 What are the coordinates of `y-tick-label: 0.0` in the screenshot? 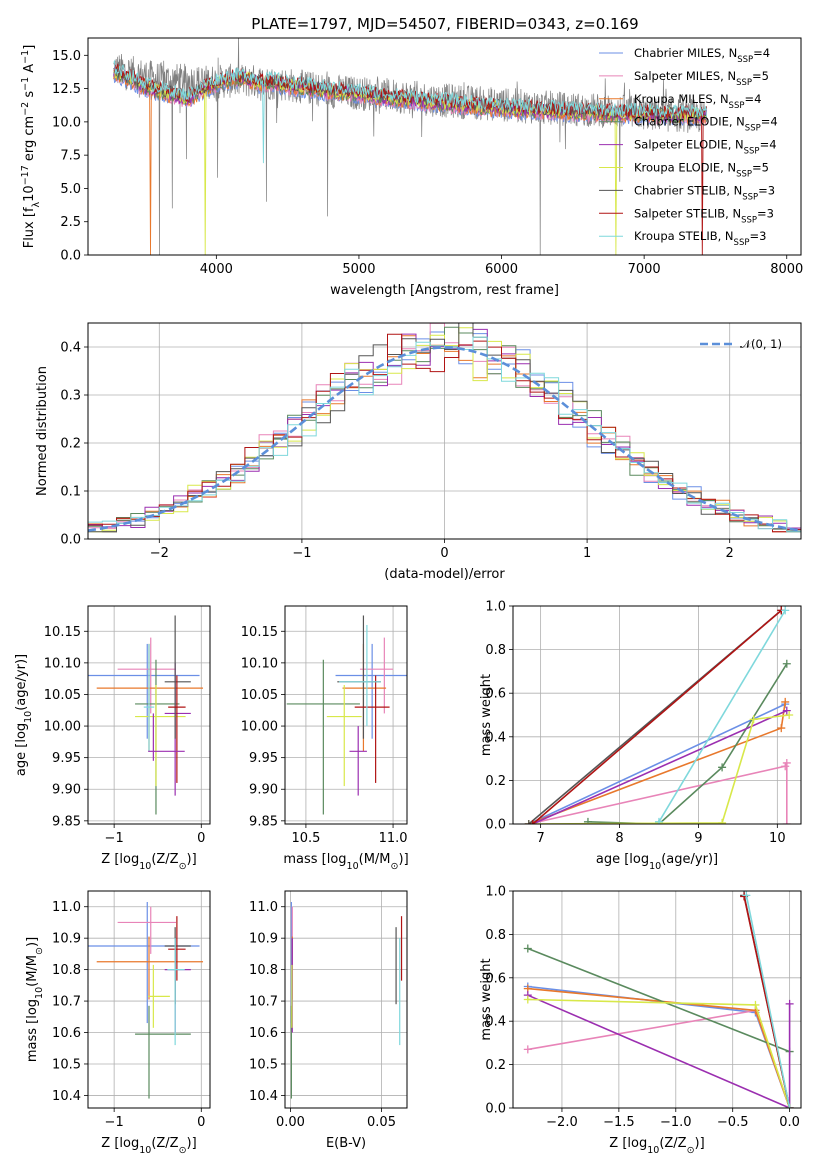 It's located at (70, 540).